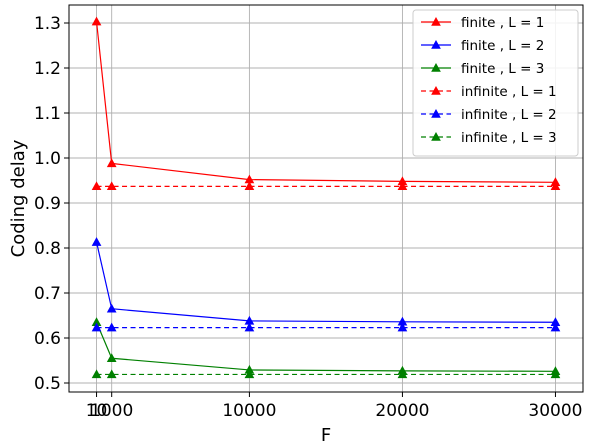 The width and height of the screenshot is (598, 448). Describe the element at coordinates (47, 24) in the screenshot. I see `y-tick-label: 1.3` at that location.